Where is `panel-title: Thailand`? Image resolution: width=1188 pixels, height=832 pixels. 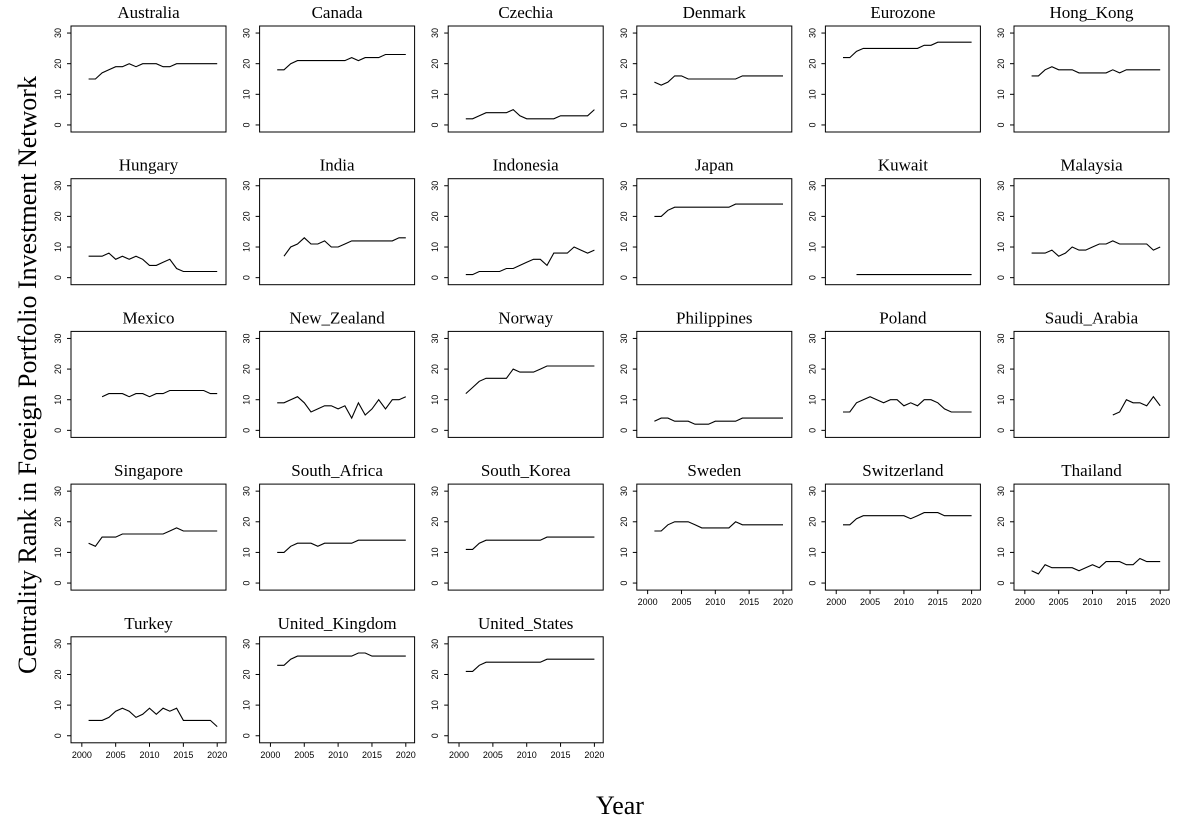
panel-title: Thailand is located at coordinates (1091, 470).